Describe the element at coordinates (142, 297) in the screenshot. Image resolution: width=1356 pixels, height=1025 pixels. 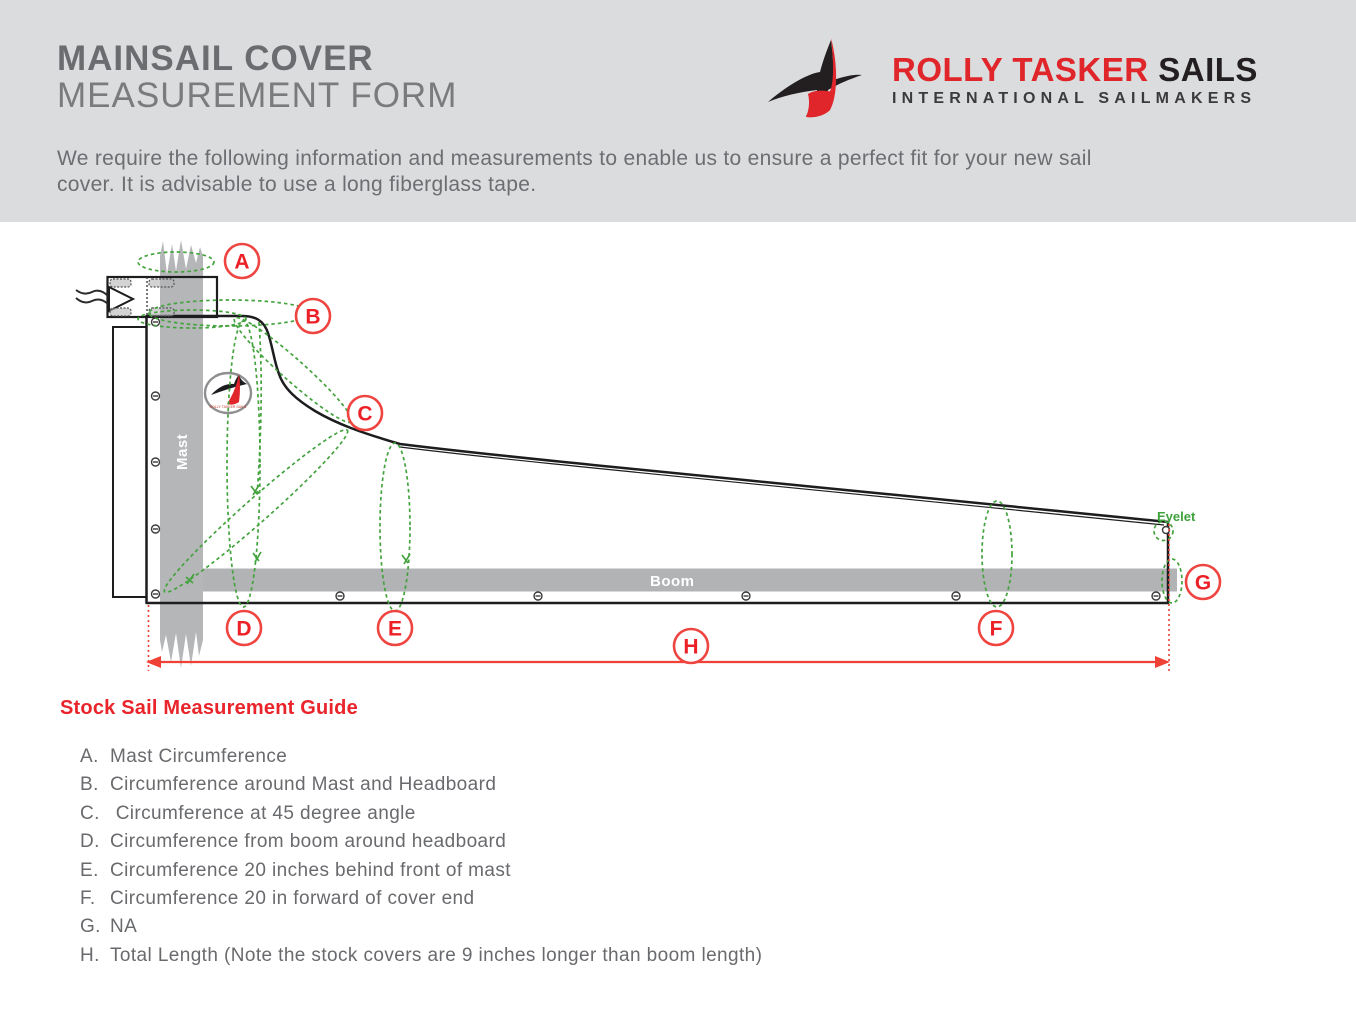
I see `stitch-marks` at that location.